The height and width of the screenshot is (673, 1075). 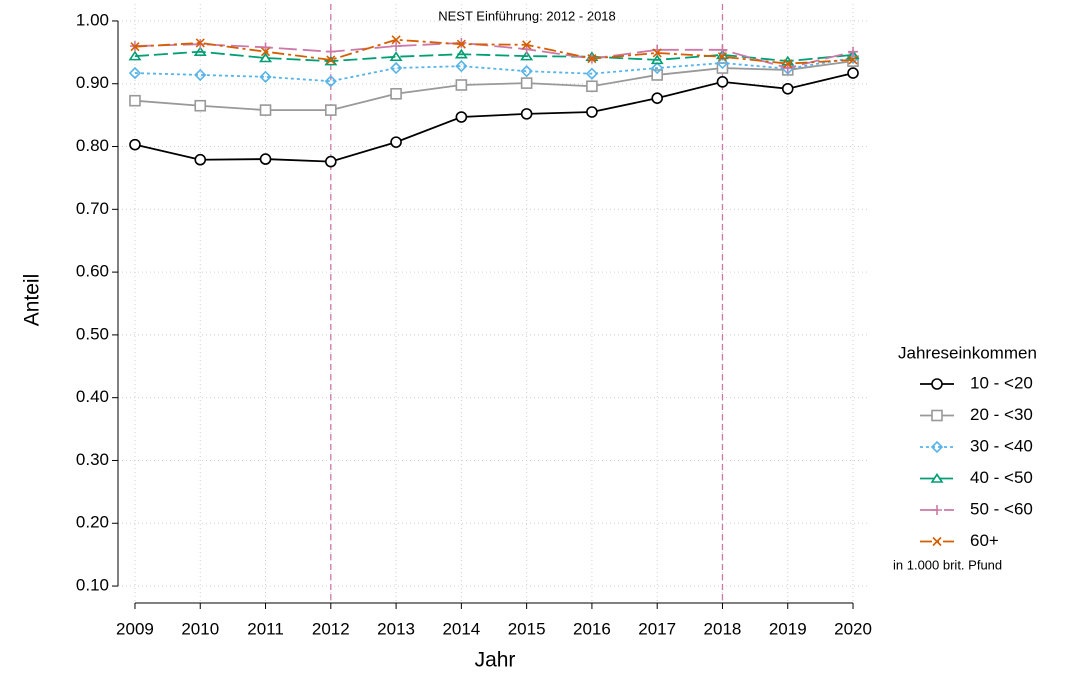 I want to click on x-tick-label: 2019, so click(x=788, y=628).